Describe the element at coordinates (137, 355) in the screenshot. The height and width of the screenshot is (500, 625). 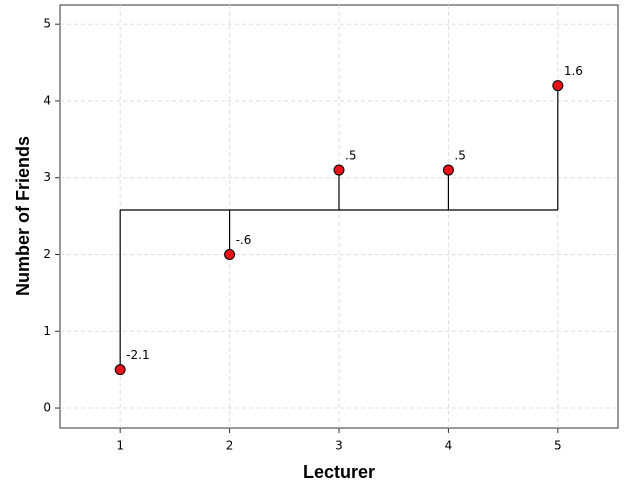
I see `deviation-label: -2.1` at that location.